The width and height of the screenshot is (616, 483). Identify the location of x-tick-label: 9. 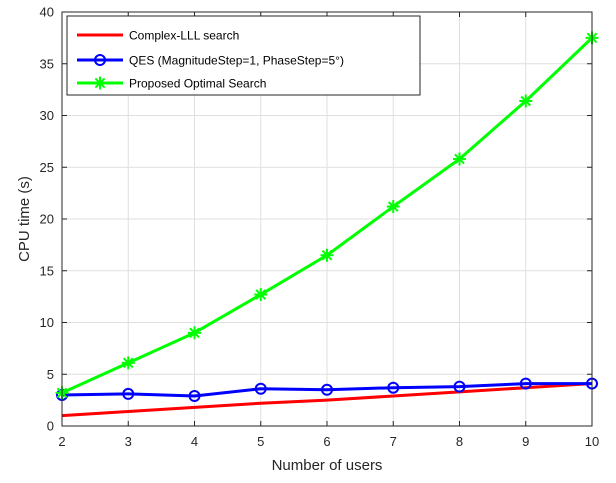
(525, 441).